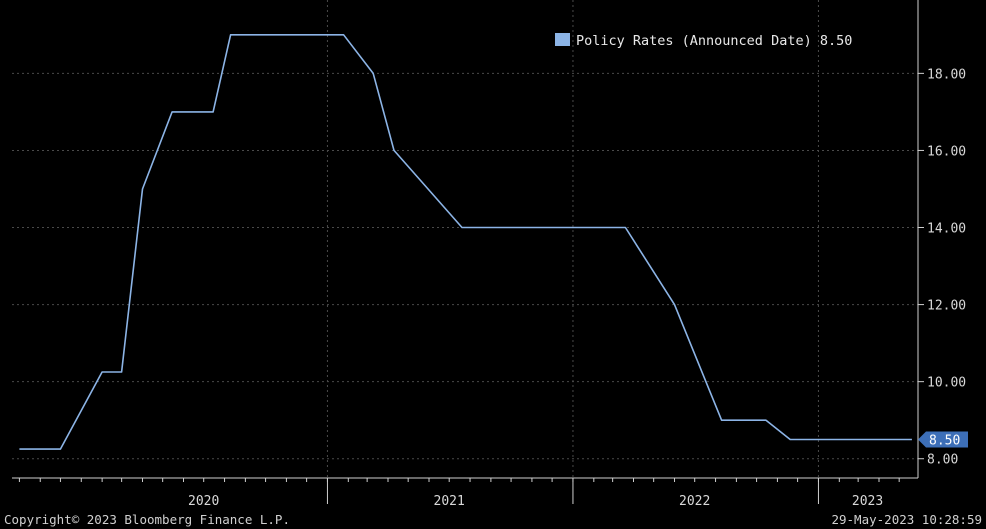 The image size is (986, 529). I want to click on y-tick-label: 18.00, so click(946, 74).